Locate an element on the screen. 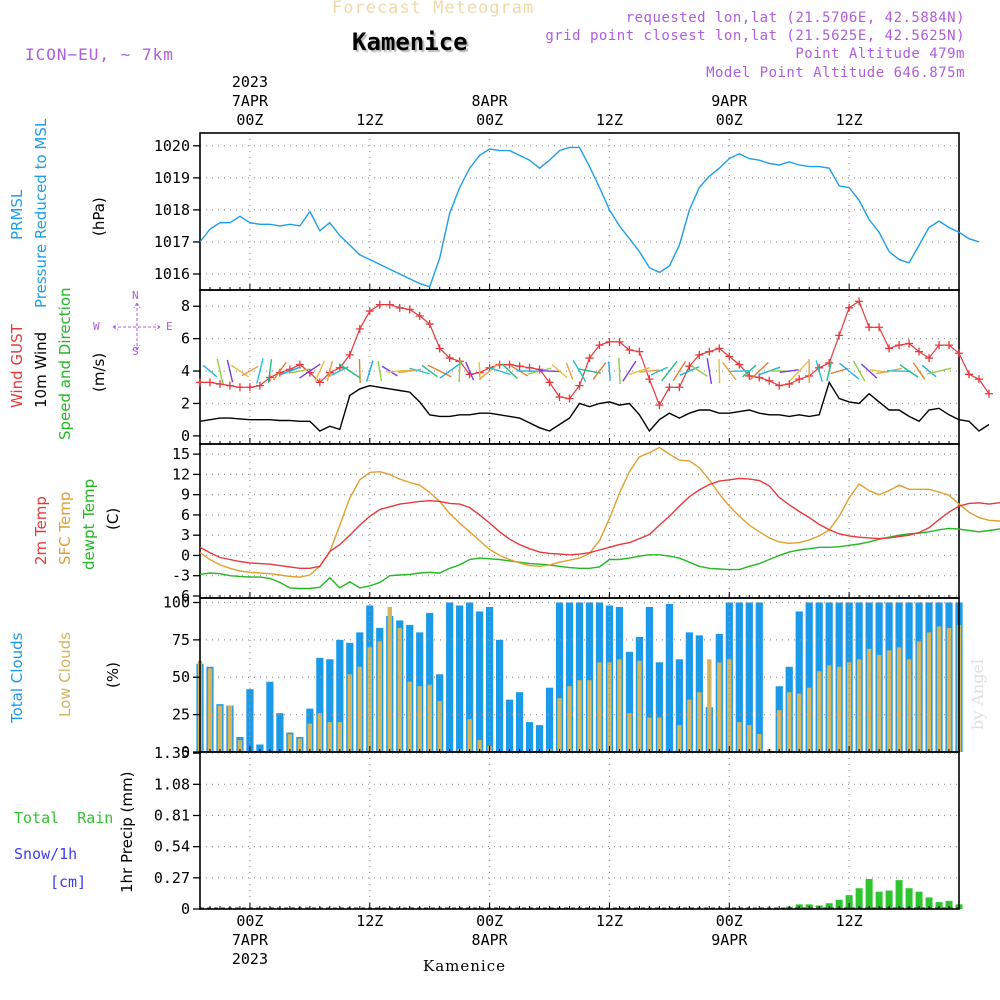 This screenshot has height=1000, width=1000. compass-north: N is located at coordinates (135, 295).